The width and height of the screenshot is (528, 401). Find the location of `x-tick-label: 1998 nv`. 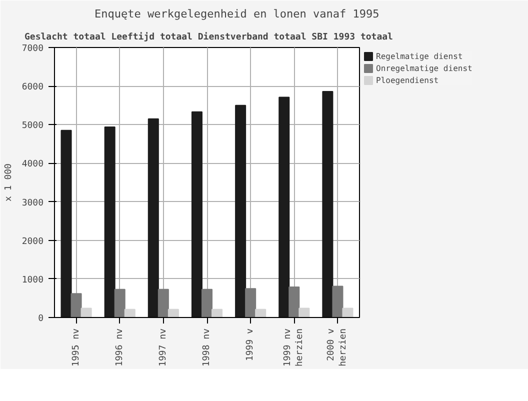

x-tick-label: 1998 nv is located at coordinates (207, 347).